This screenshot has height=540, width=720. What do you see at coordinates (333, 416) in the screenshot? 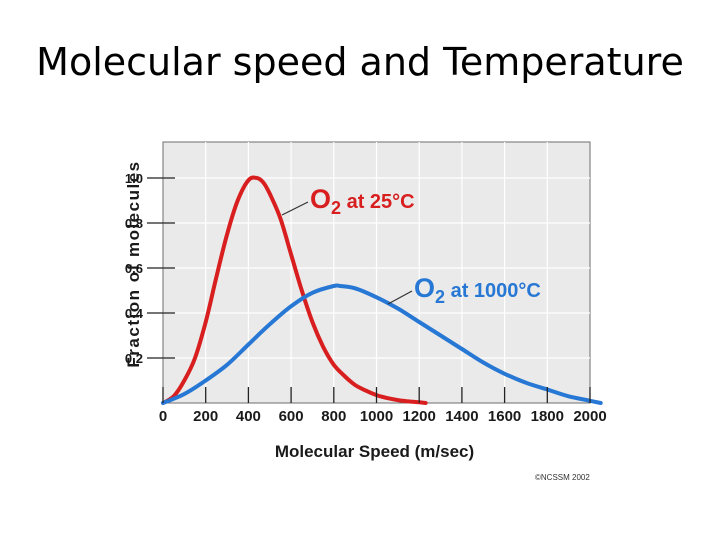
I see `x-tick-label: 800` at bounding box center [333, 416].